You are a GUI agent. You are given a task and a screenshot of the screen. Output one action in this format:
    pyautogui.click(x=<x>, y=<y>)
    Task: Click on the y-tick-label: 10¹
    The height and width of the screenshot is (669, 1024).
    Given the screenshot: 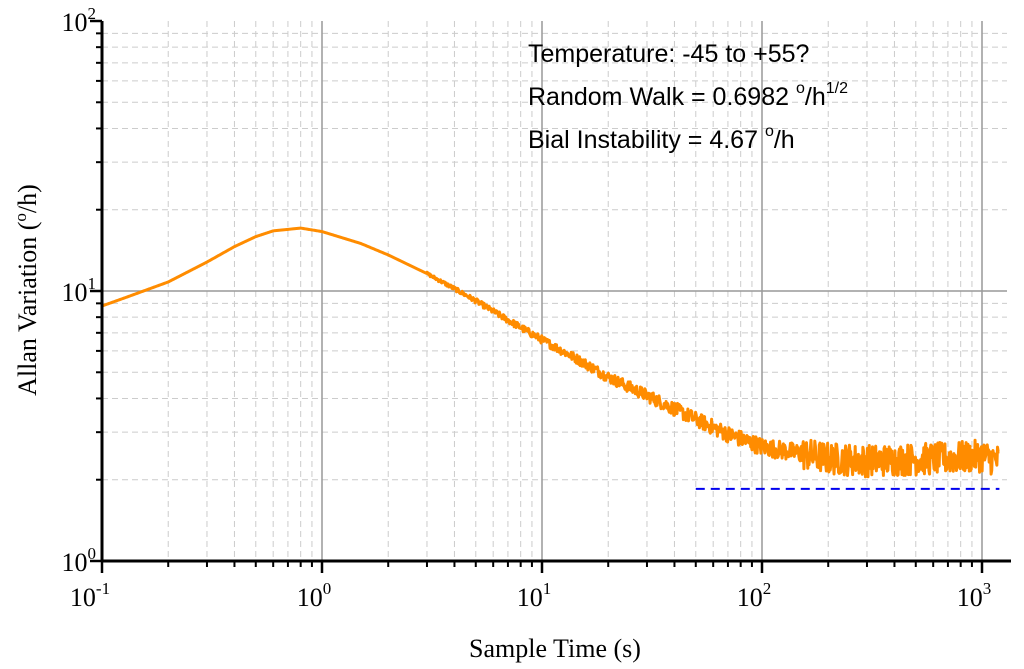 What is the action you would take?
    pyautogui.click(x=79, y=290)
    